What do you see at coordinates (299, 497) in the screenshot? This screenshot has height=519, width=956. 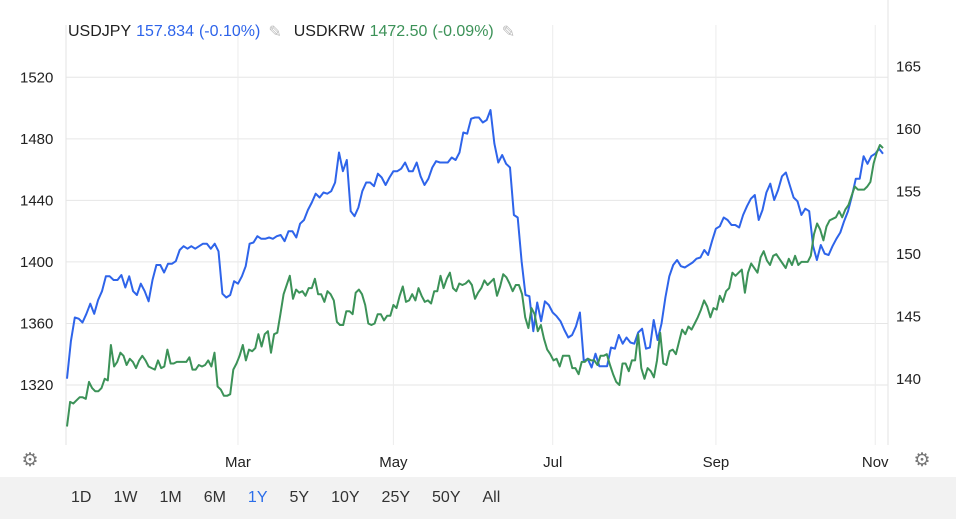 I see `range-5y-button: 5Y` at bounding box center [299, 497].